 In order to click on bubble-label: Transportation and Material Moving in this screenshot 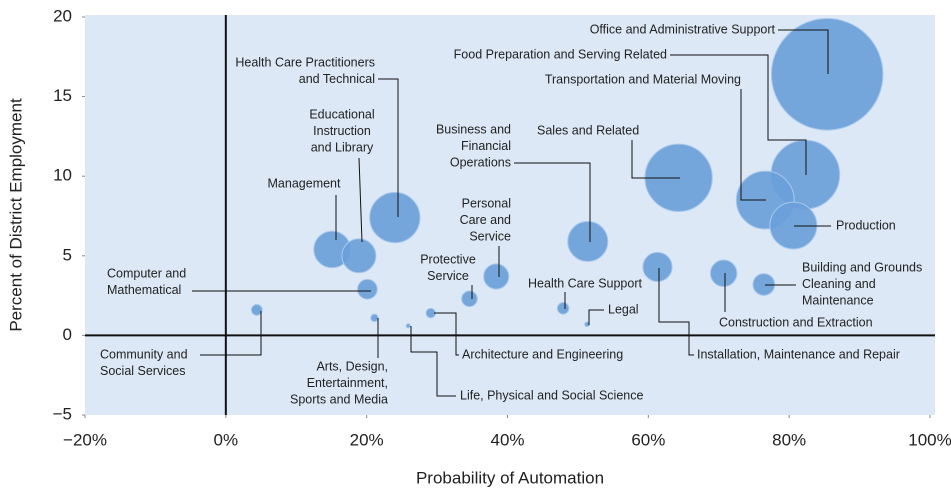, I will do `click(643, 79)`.